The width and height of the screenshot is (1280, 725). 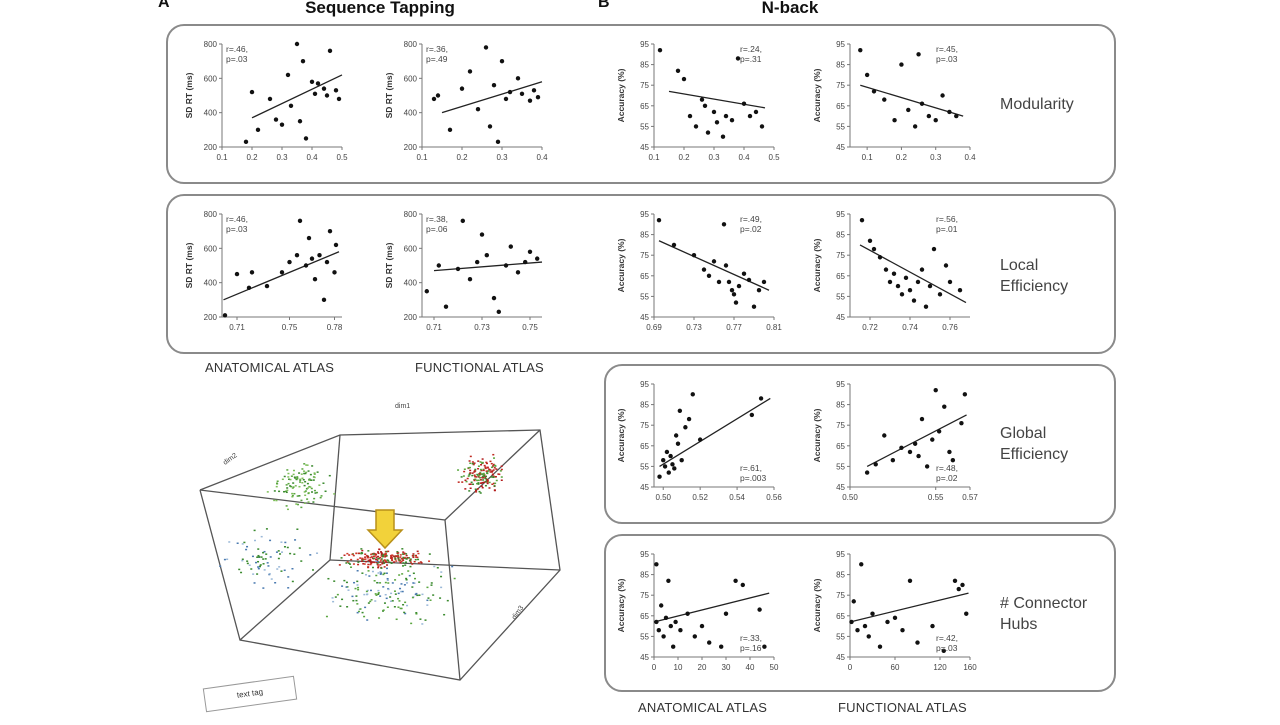 What do you see at coordinates (970, 667) in the screenshot?
I see `x-tick-label: 160` at bounding box center [970, 667].